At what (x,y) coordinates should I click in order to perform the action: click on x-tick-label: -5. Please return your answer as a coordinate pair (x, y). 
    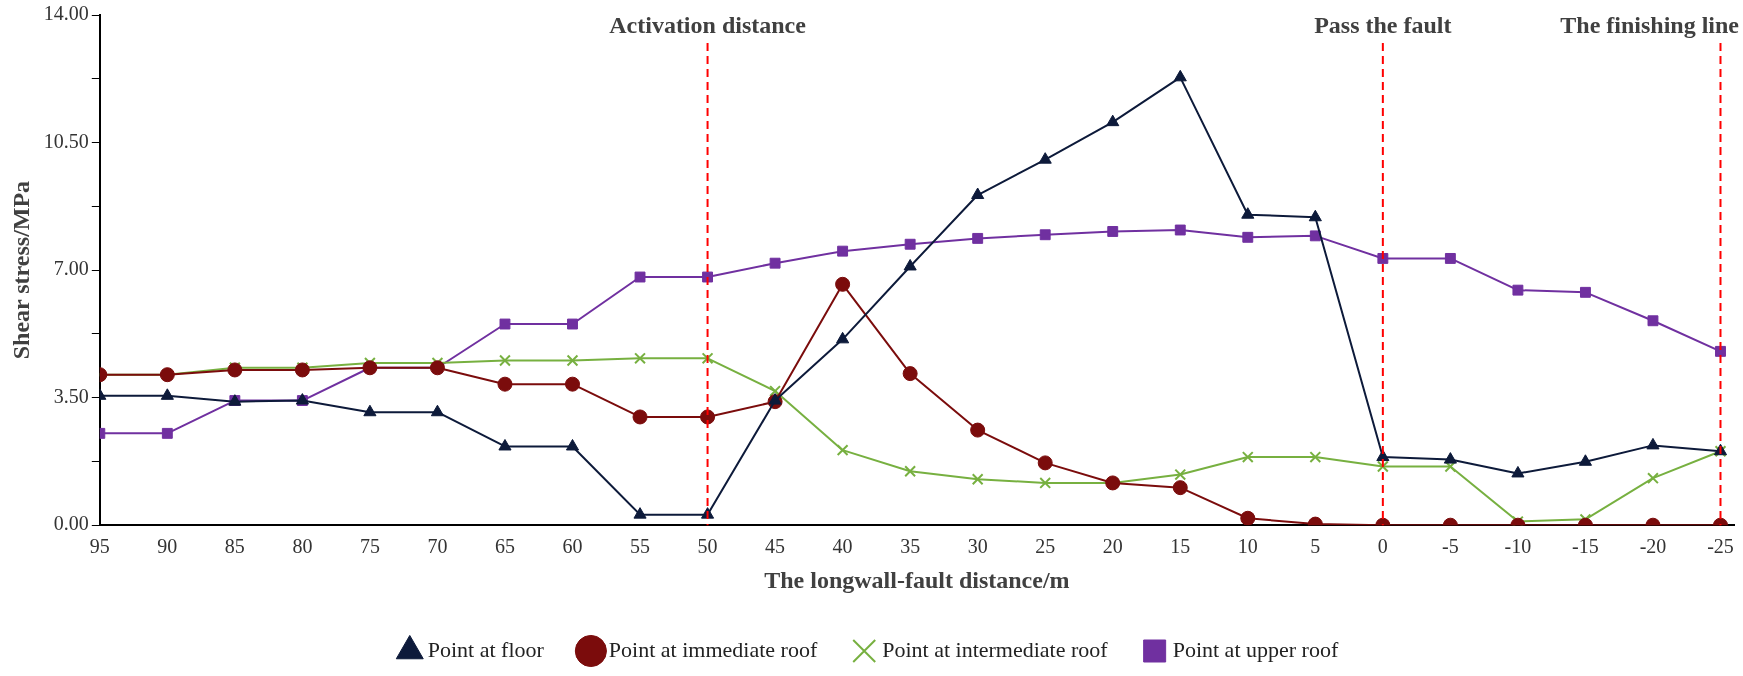
    Looking at the image, I should click on (1450, 546).